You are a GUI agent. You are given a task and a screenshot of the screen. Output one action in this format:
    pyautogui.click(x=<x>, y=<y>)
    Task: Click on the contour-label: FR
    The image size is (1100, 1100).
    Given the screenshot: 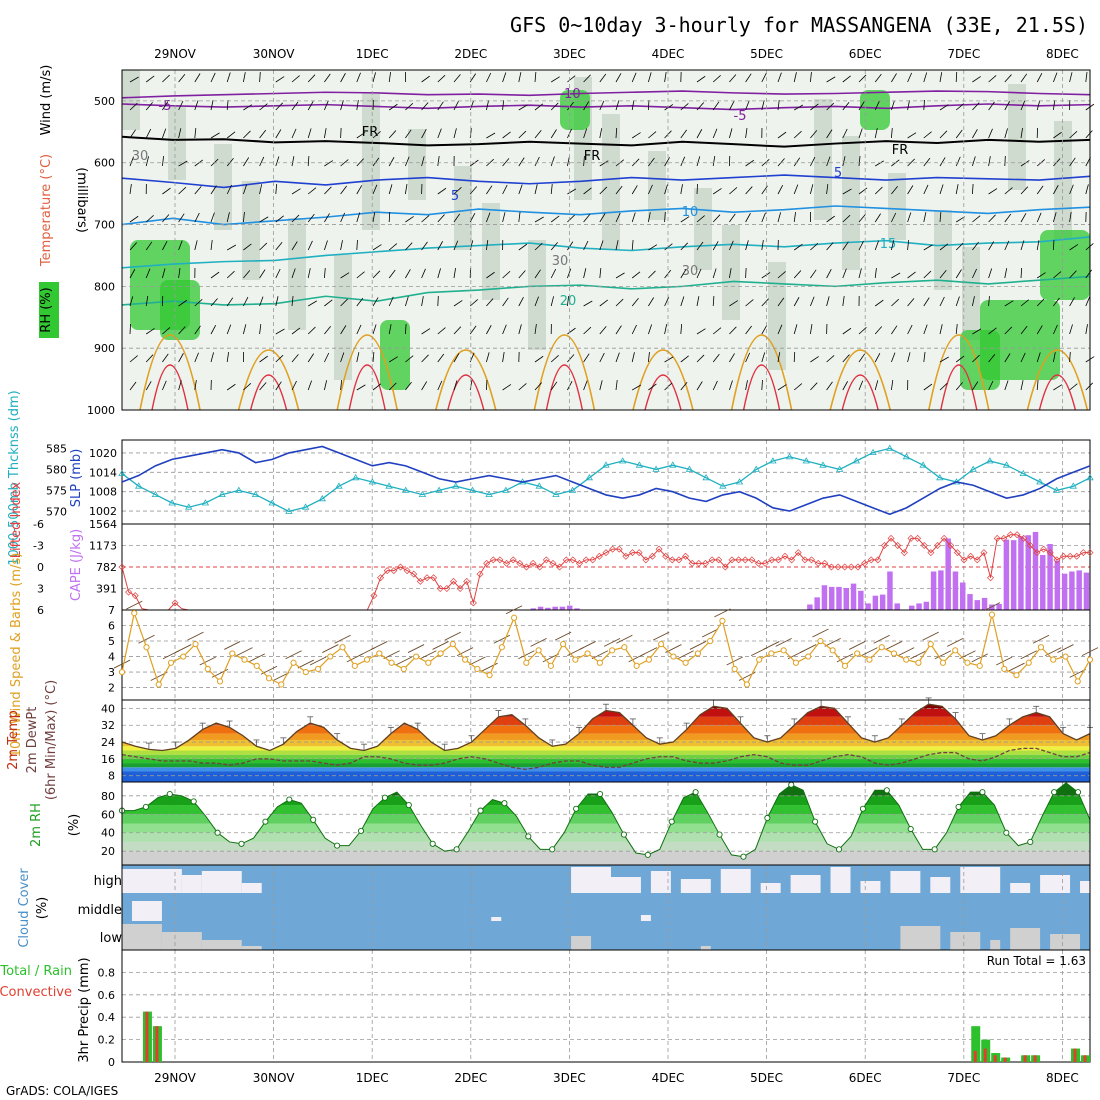 What is the action you would take?
    pyautogui.click(x=370, y=132)
    